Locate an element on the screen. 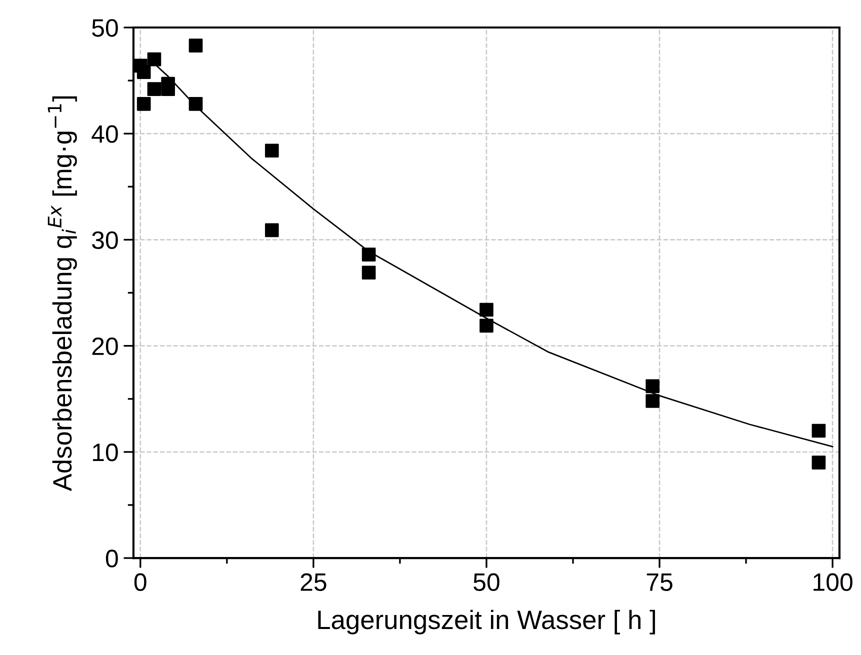 This screenshot has width=861, height=655. y-tick-label: 40 is located at coordinates (105, 134).